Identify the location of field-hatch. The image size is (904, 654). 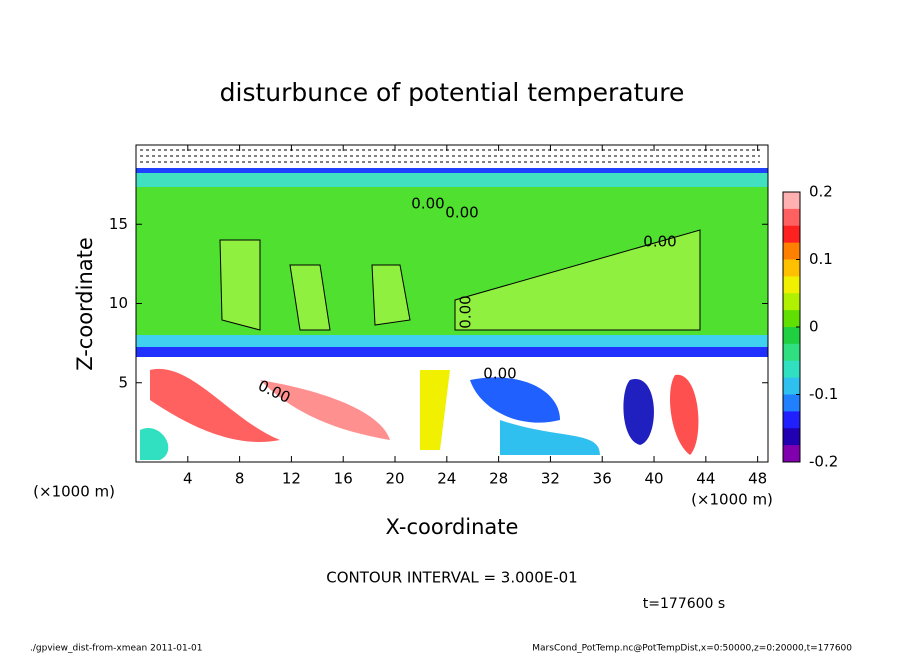
(450, 156).